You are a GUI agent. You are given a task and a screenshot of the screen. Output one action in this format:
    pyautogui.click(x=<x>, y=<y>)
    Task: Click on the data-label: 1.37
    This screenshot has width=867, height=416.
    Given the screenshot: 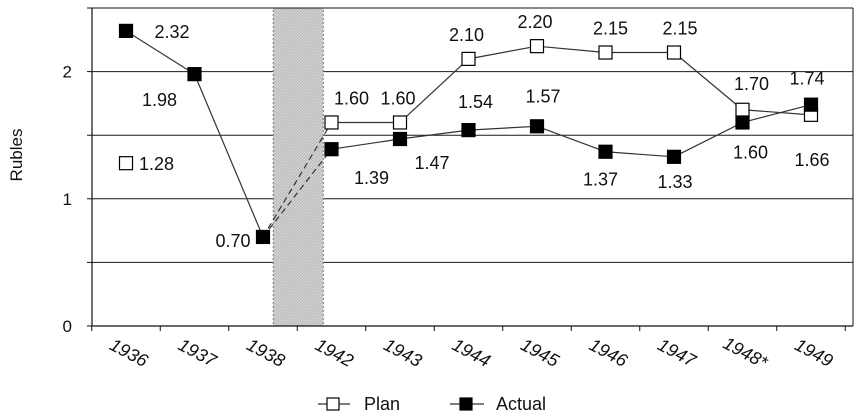 What is the action you would take?
    pyautogui.click(x=600, y=180)
    